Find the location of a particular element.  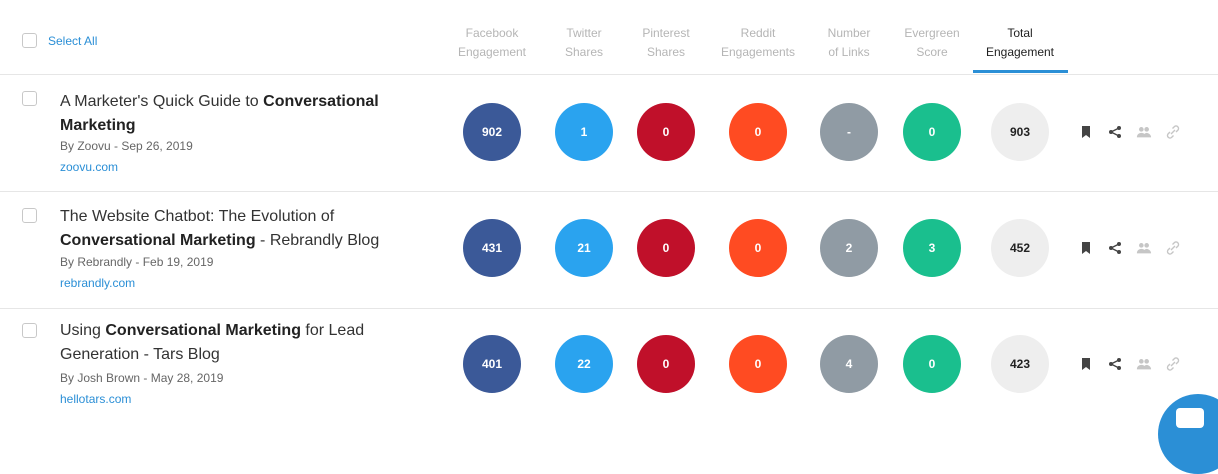

column-facebook: Facebook Engagement is located at coordinates (492, 42).